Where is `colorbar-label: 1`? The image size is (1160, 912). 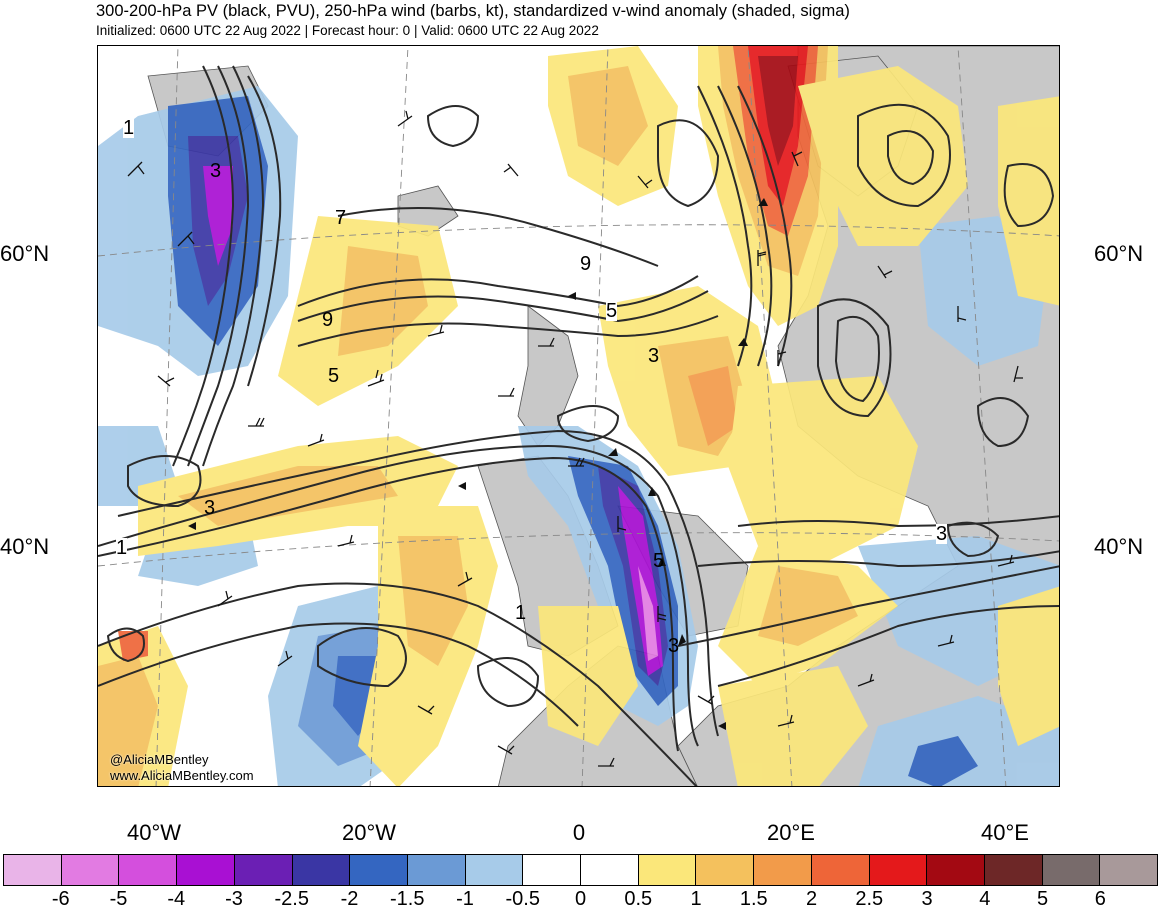 colorbar-label: 1 is located at coordinates (696, 899).